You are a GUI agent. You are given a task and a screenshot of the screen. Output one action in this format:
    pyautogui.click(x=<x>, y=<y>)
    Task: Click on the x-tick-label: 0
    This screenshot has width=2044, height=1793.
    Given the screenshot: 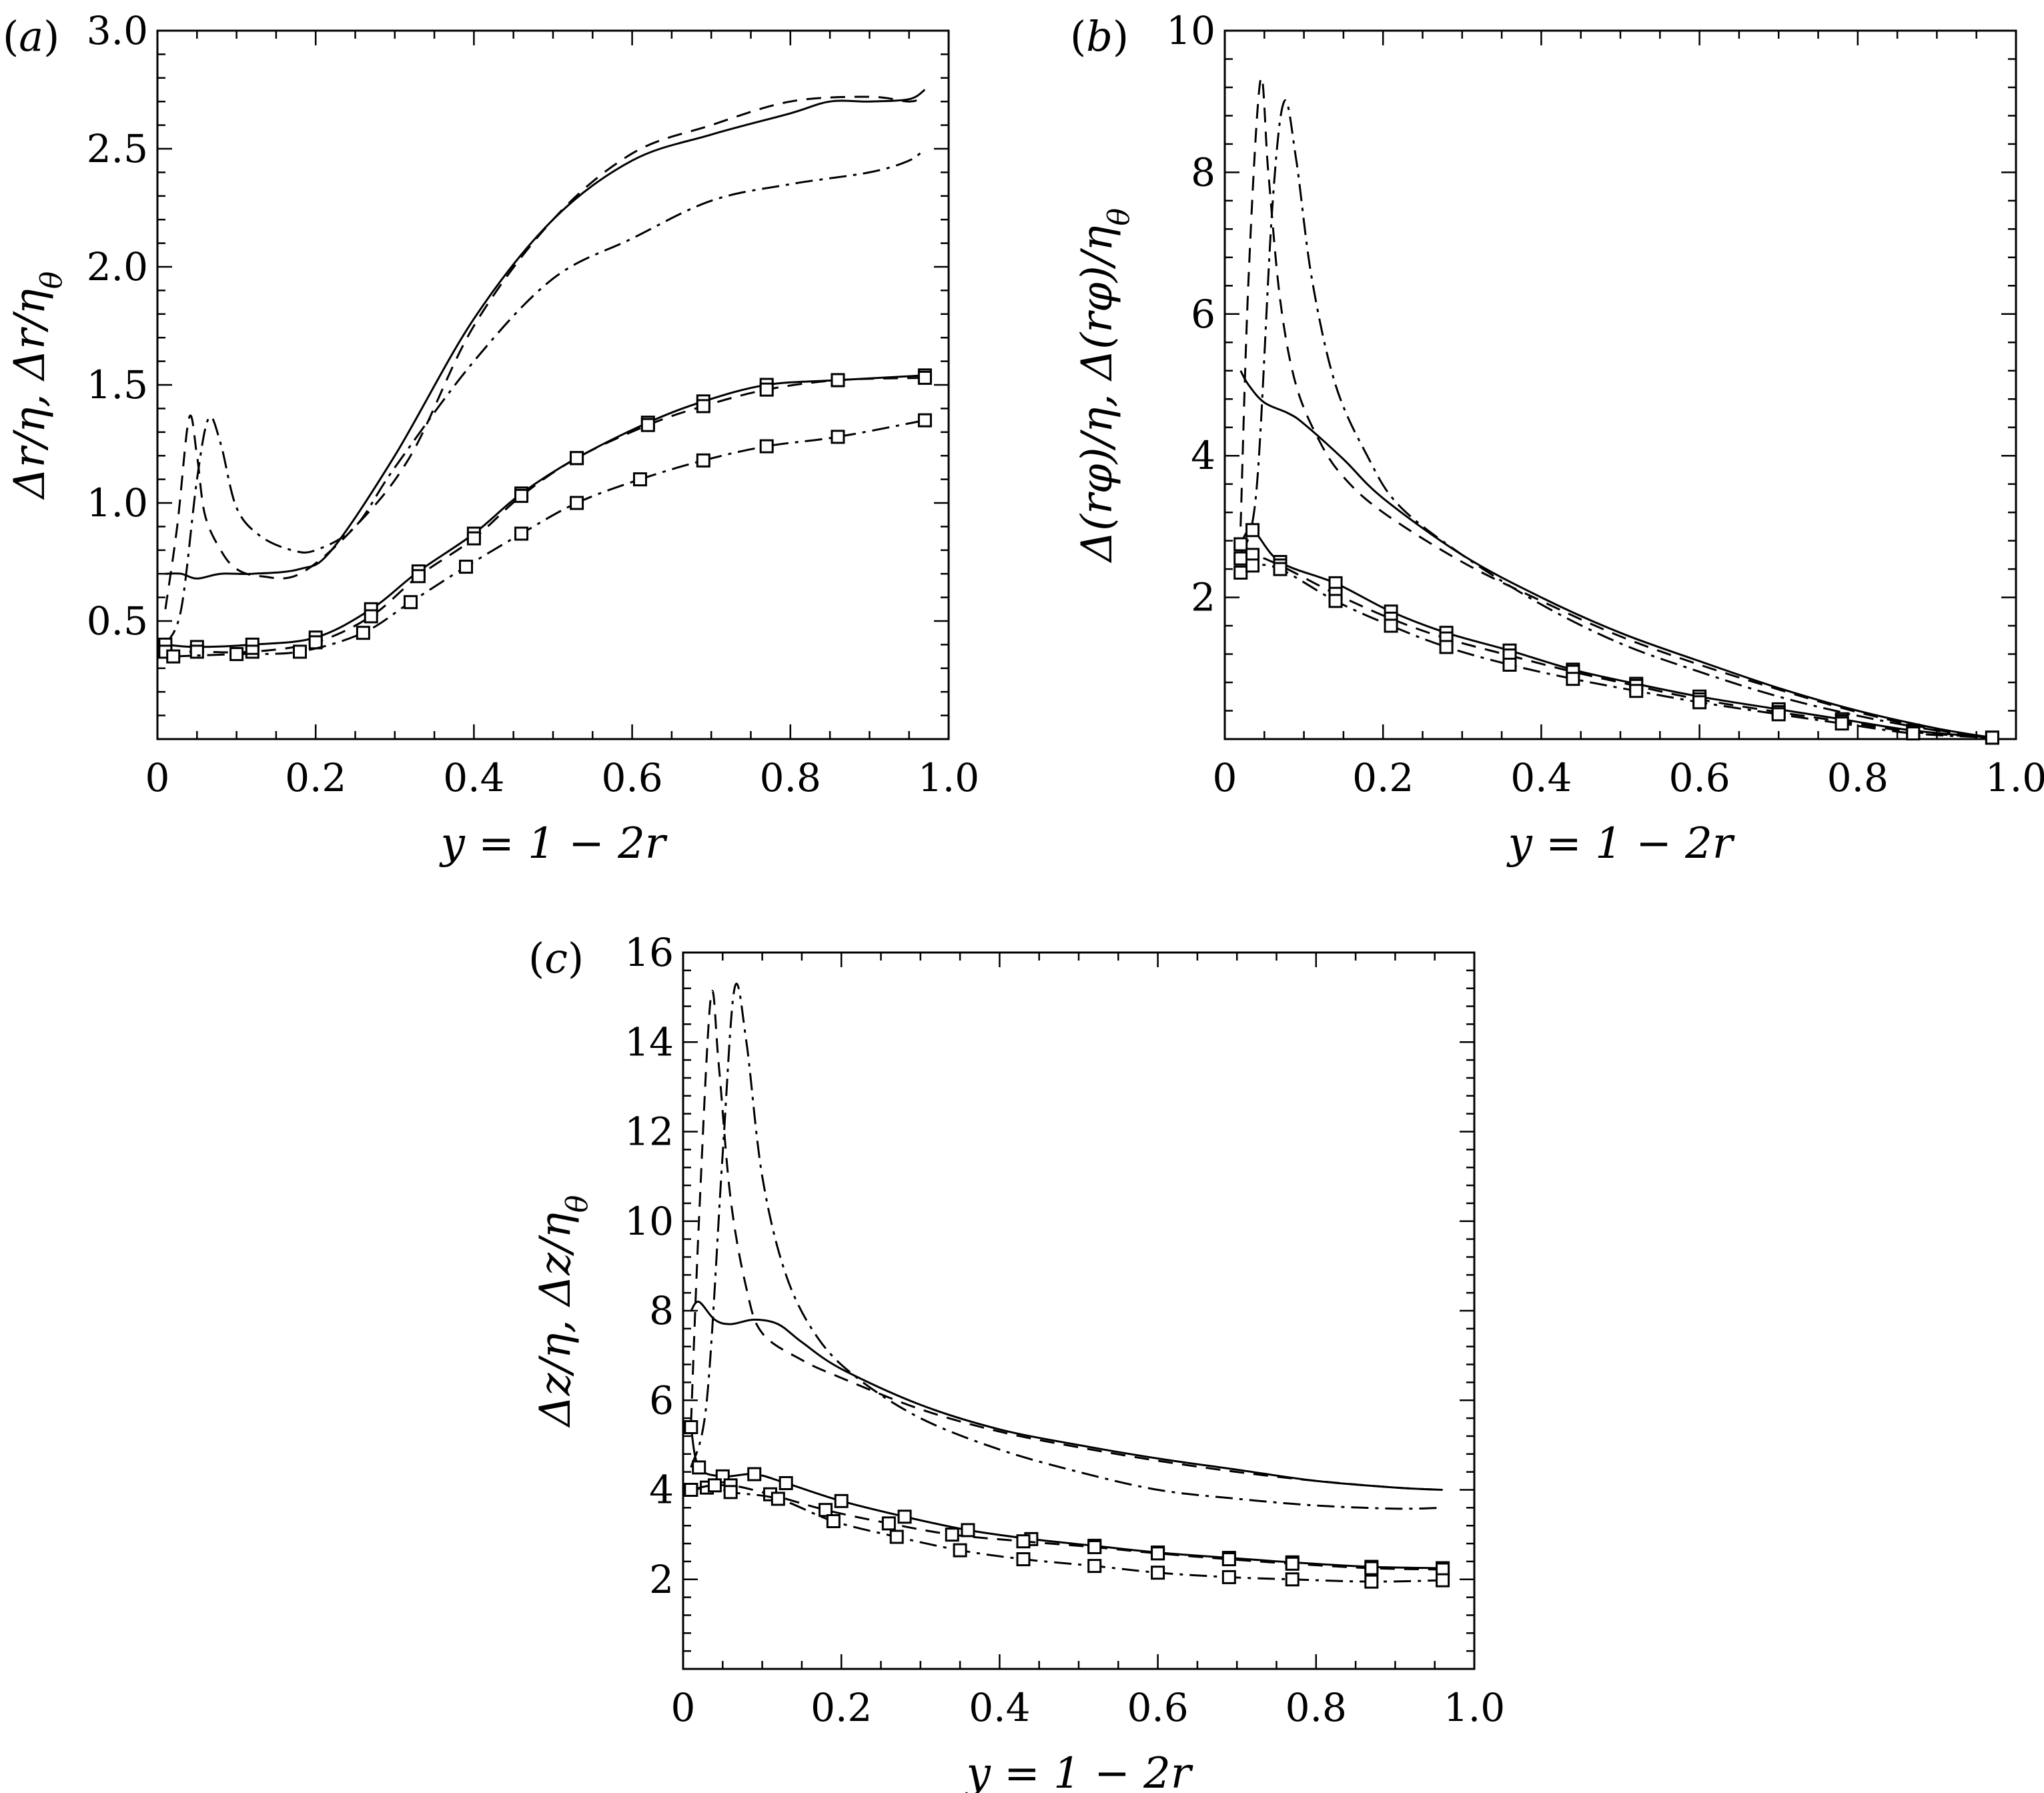 What is the action you would take?
    pyautogui.click(x=1225, y=777)
    